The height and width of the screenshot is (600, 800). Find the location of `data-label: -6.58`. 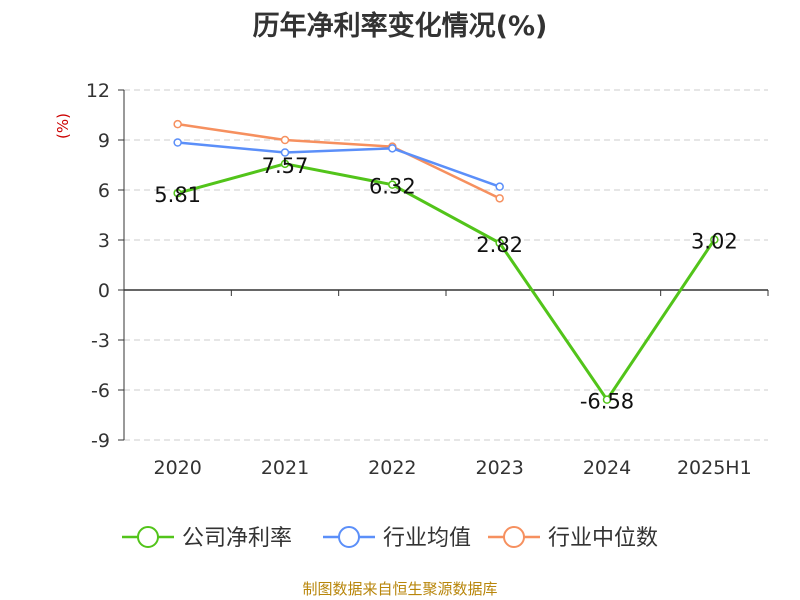

data-label: -6.58 is located at coordinates (607, 402).